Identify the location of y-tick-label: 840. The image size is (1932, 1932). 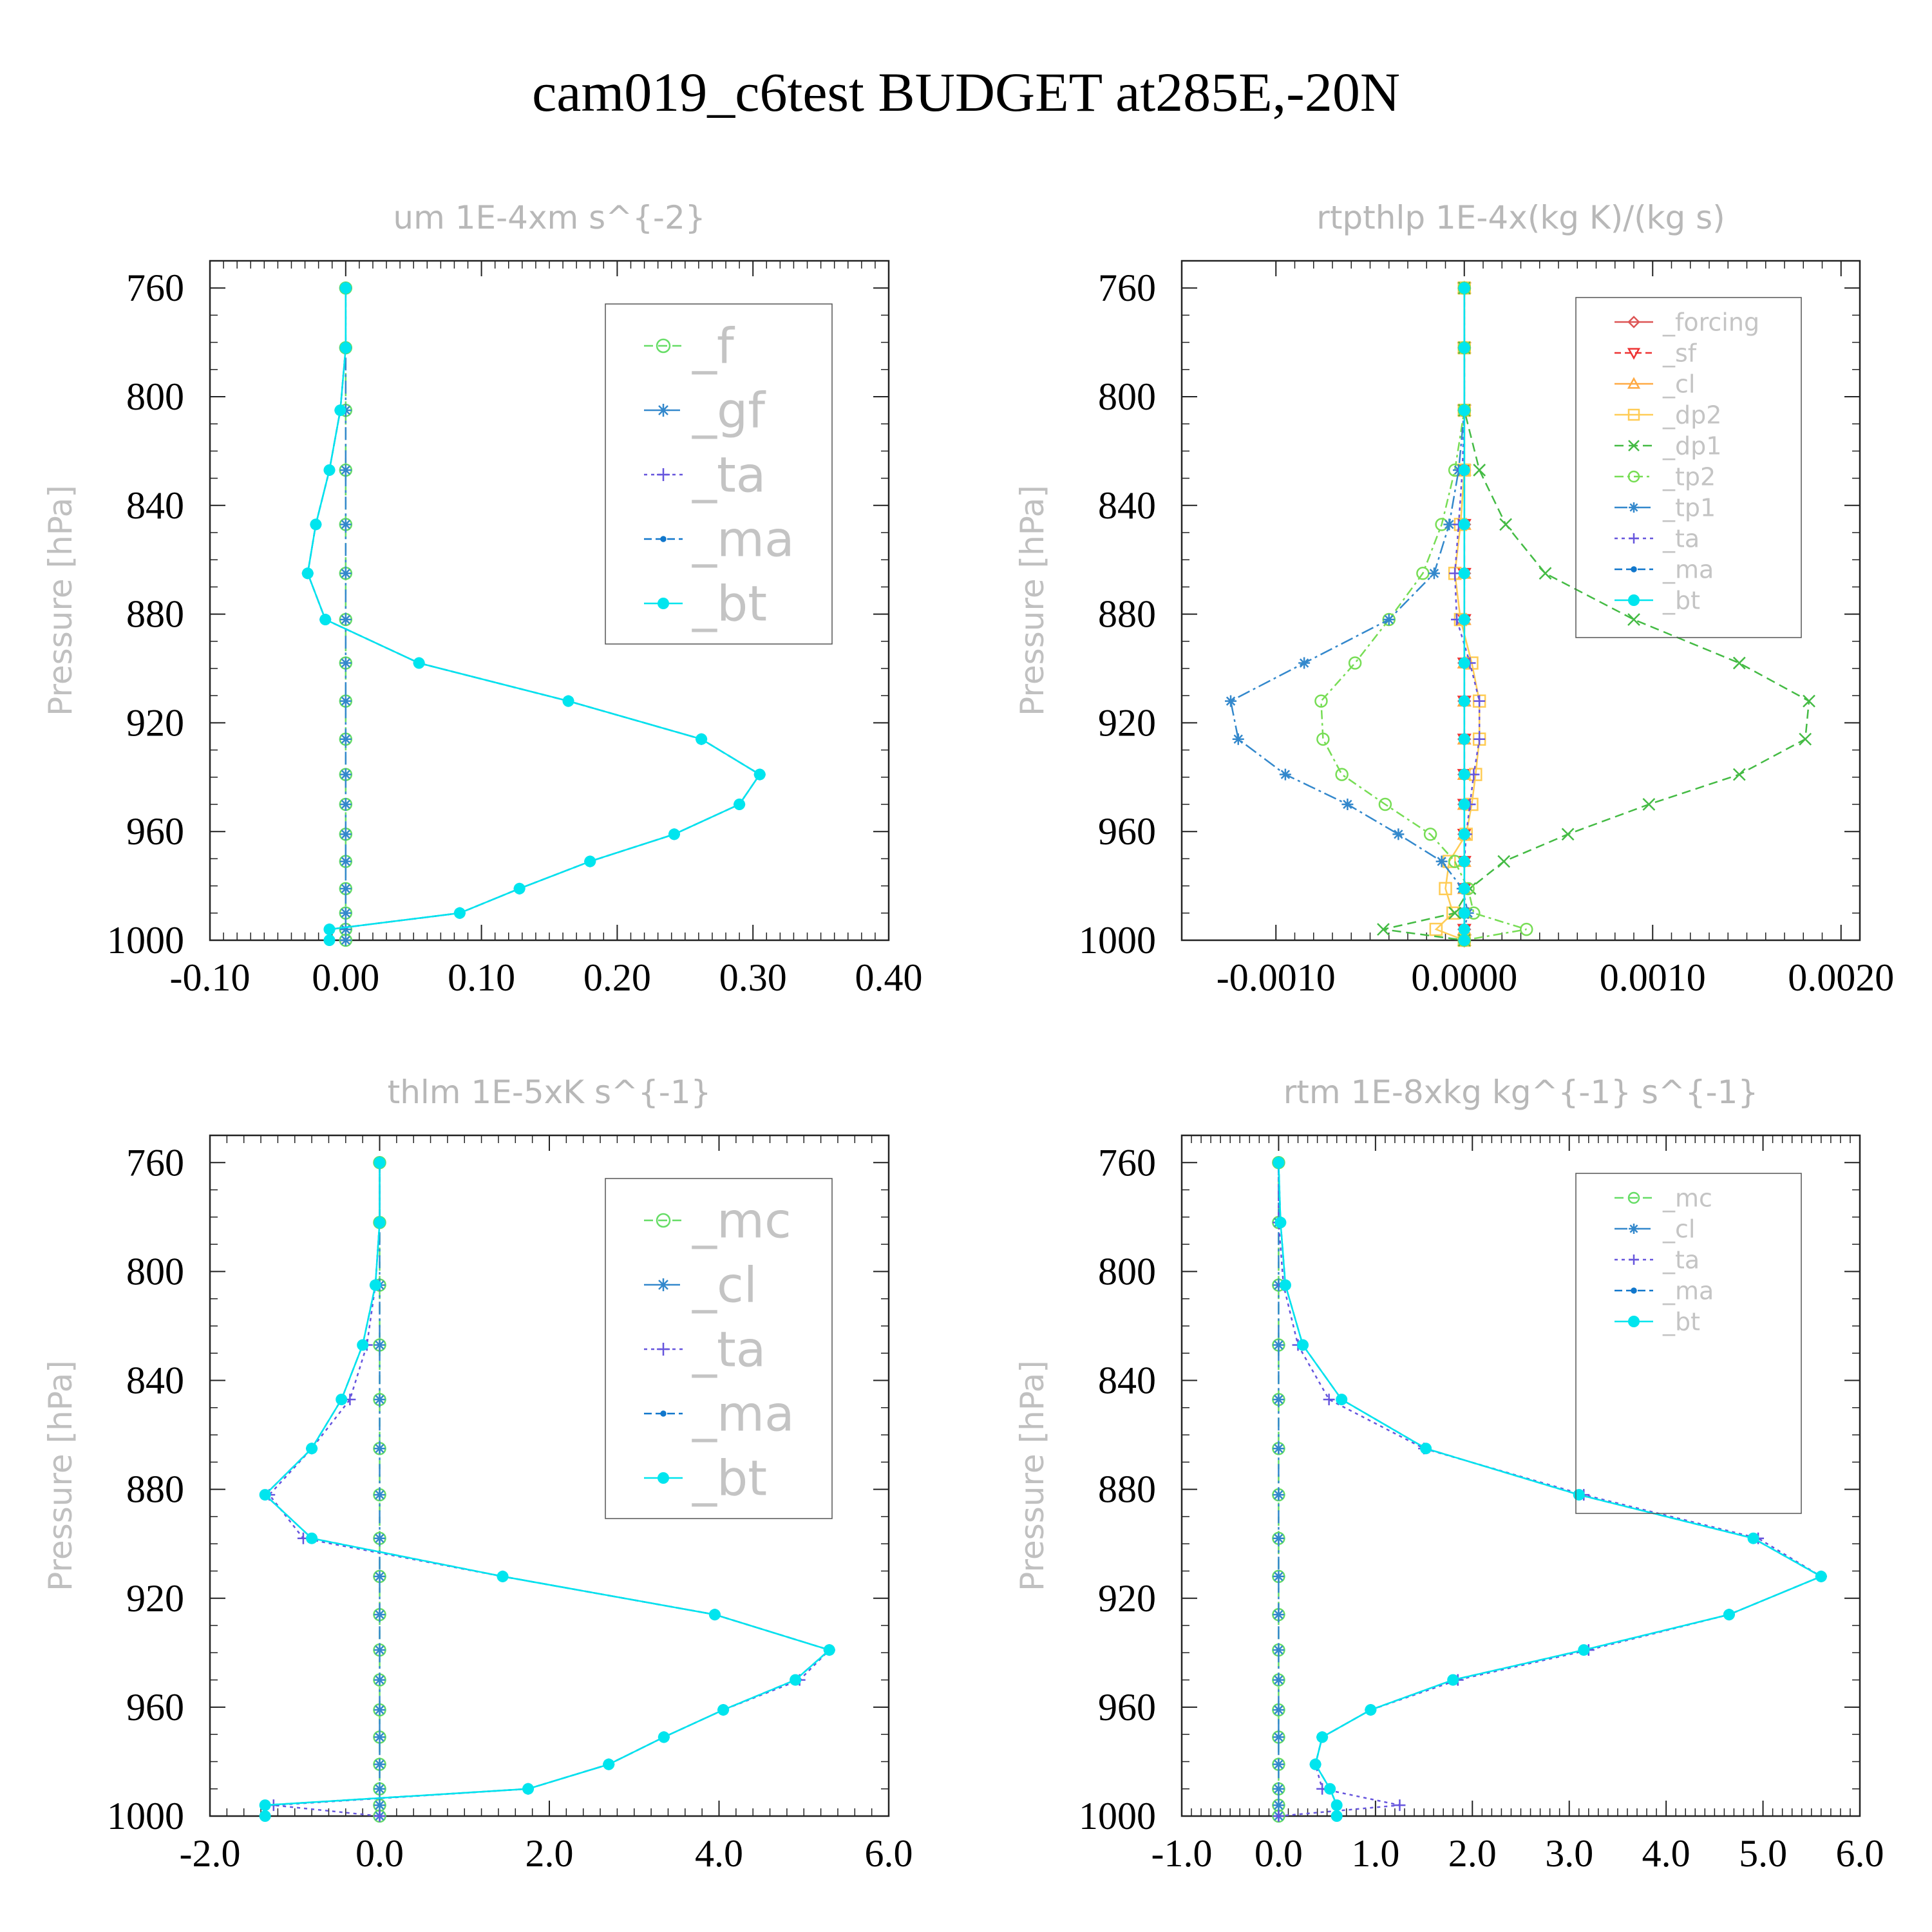
(155, 1380).